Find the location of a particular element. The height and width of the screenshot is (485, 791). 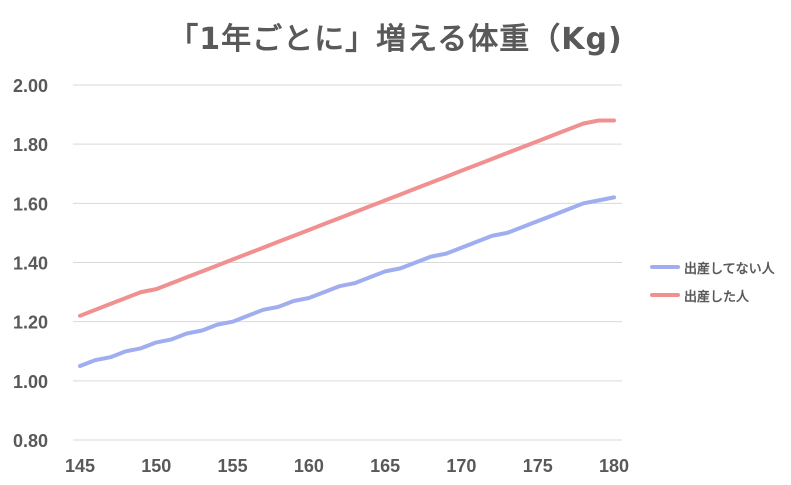

x-tick-label: 165 is located at coordinates (385, 466).